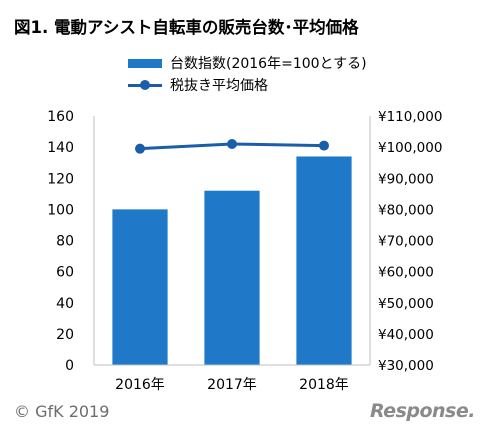  What do you see at coordinates (406, 273) in the screenshot?
I see `right-tick-label: ¥60,000` at bounding box center [406, 273].